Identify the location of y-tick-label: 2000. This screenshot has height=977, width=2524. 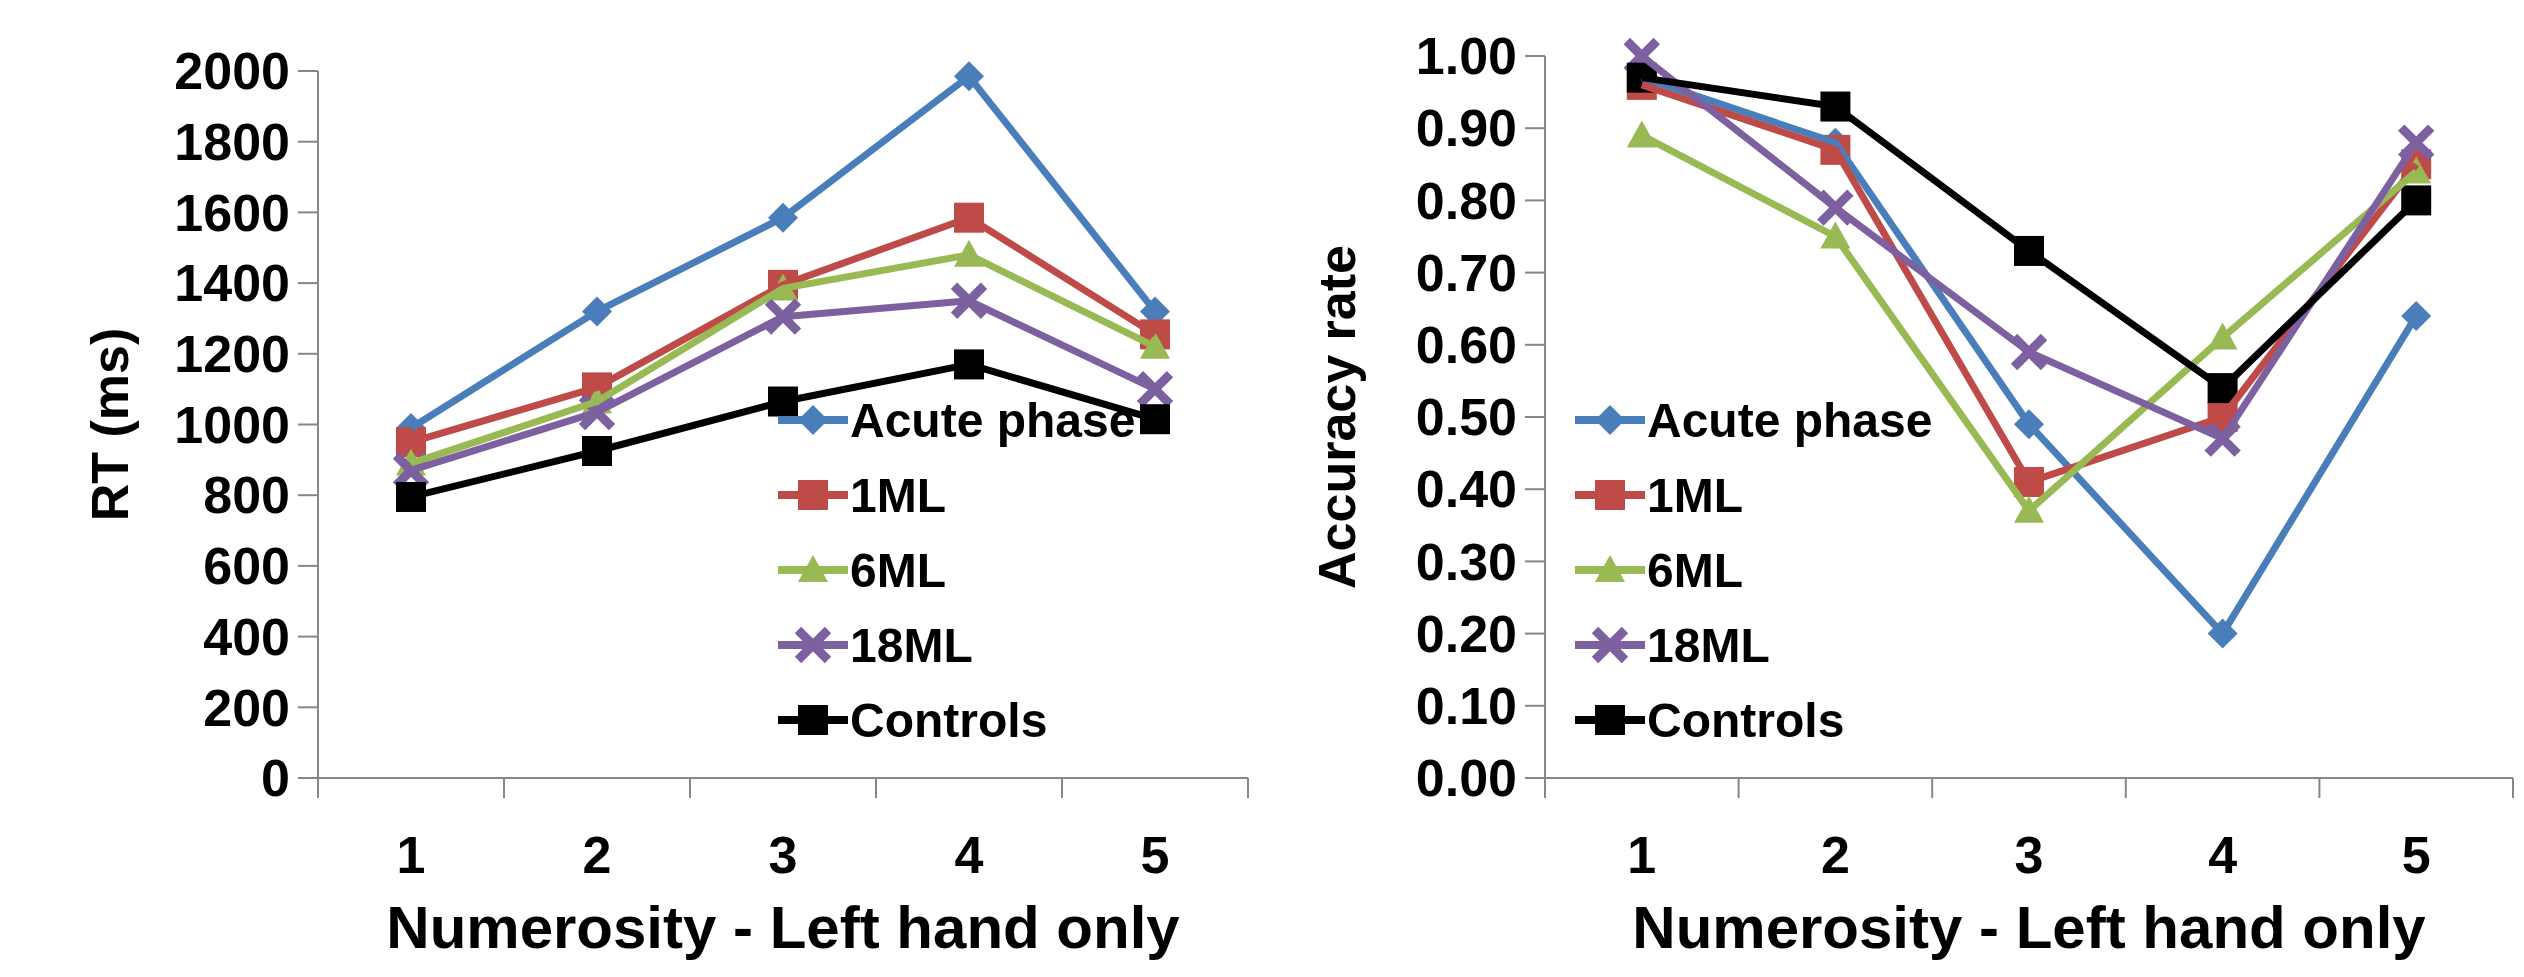
(232, 71).